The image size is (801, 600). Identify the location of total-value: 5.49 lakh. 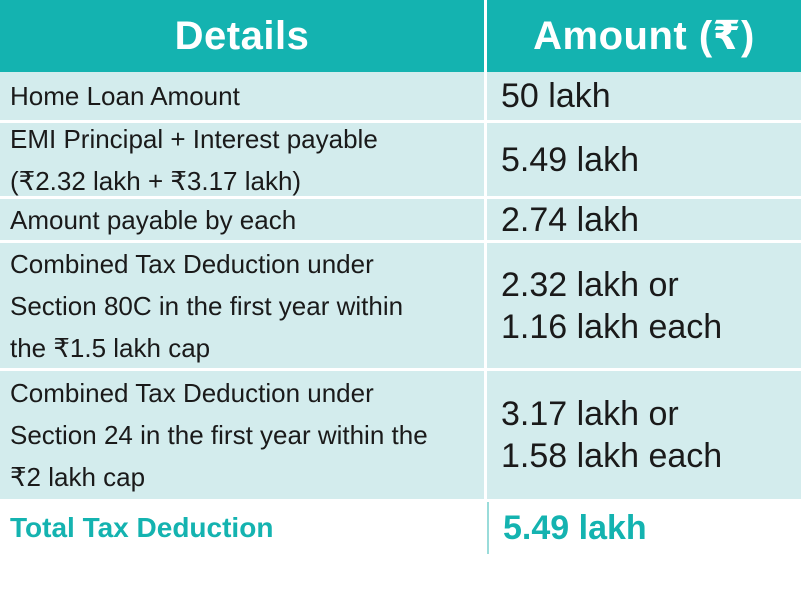
(644, 528).